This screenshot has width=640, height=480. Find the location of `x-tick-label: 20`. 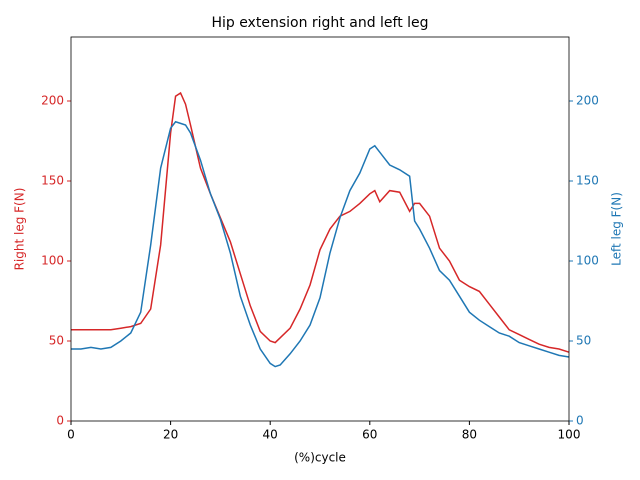

x-tick-label: 20 is located at coordinates (170, 435).